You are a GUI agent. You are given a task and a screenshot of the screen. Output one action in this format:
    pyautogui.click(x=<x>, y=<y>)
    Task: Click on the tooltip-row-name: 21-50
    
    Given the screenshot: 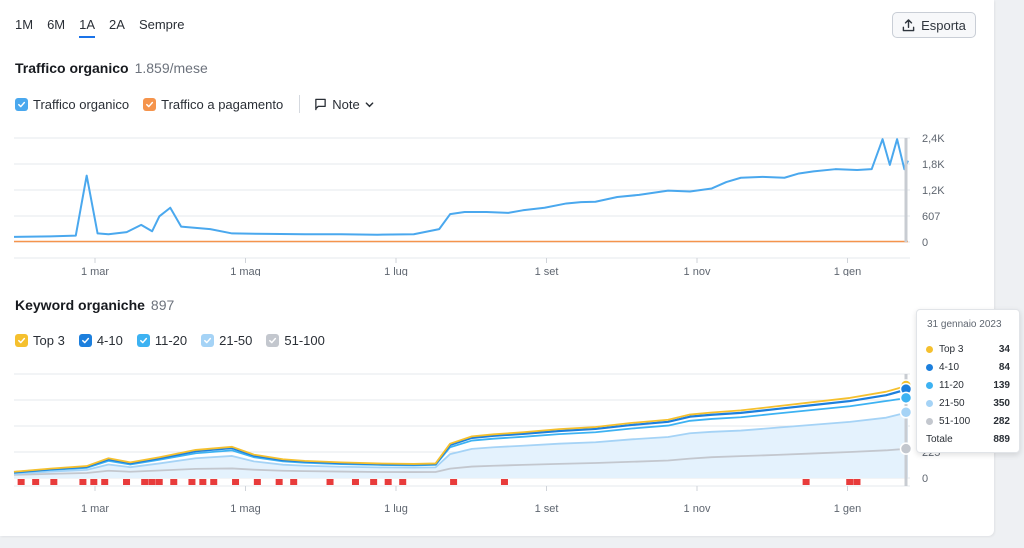 What is the action you would take?
    pyautogui.click(x=952, y=403)
    